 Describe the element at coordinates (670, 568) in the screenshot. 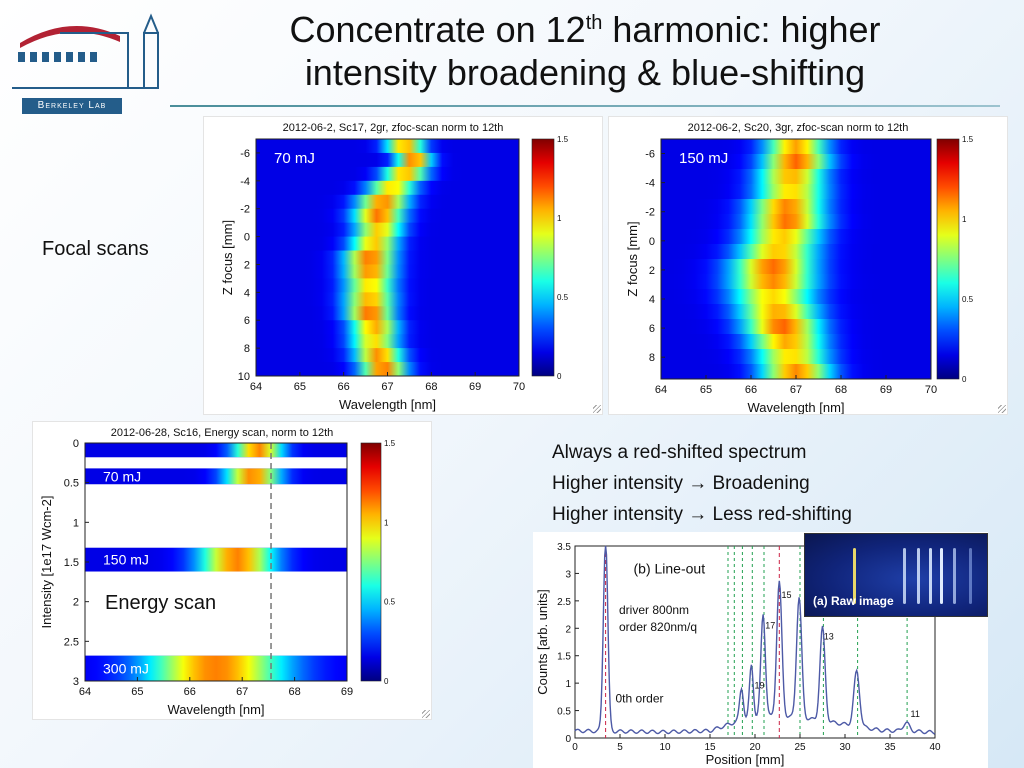

I see `lineout-title: (b) Line-out` at that location.